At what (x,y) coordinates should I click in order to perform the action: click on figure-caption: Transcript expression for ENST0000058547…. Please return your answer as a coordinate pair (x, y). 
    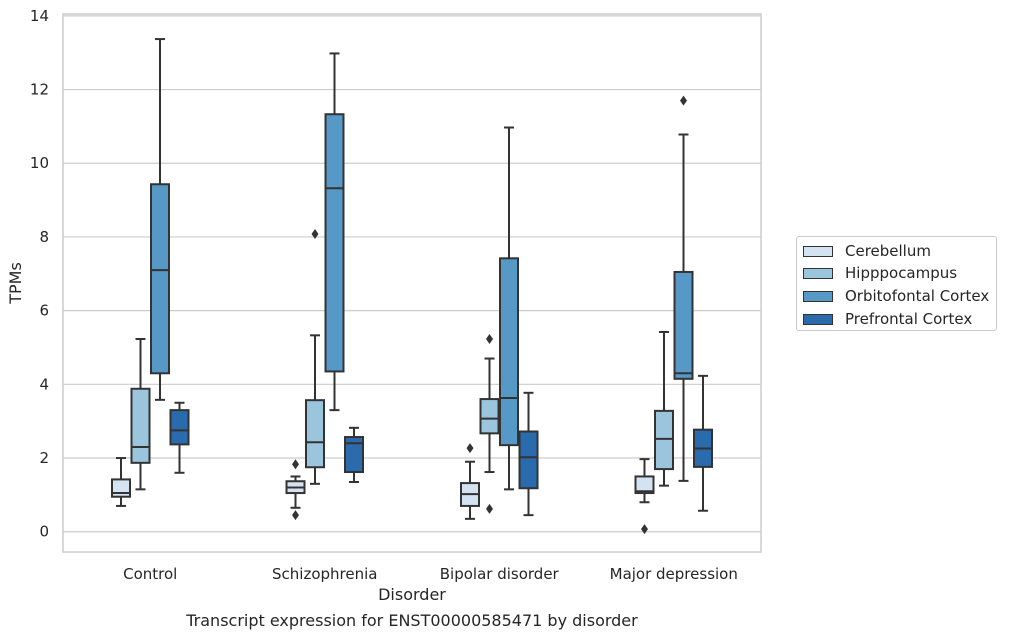
    Looking at the image, I should click on (412, 620).